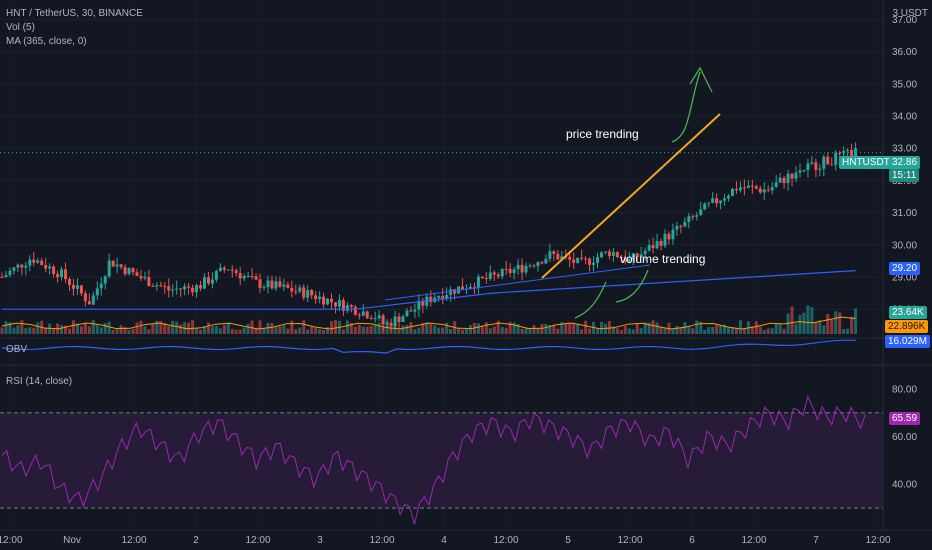 This screenshot has width=932, height=550. Describe the element at coordinates (907, 341) in the screenshot. I see `obv-value-badge: 16.029M` at that location.